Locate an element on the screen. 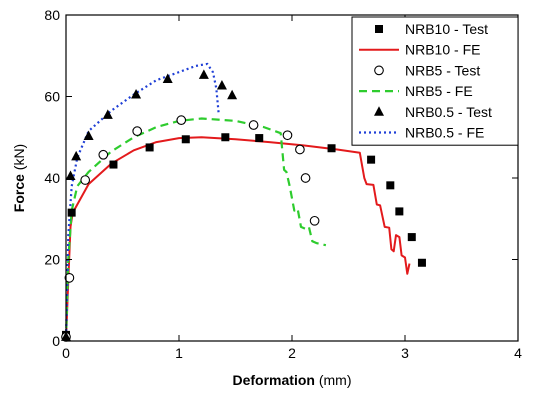 The image size is (534, 394). y-axis-title: Force (kN) is located at coordinates (19, 178).